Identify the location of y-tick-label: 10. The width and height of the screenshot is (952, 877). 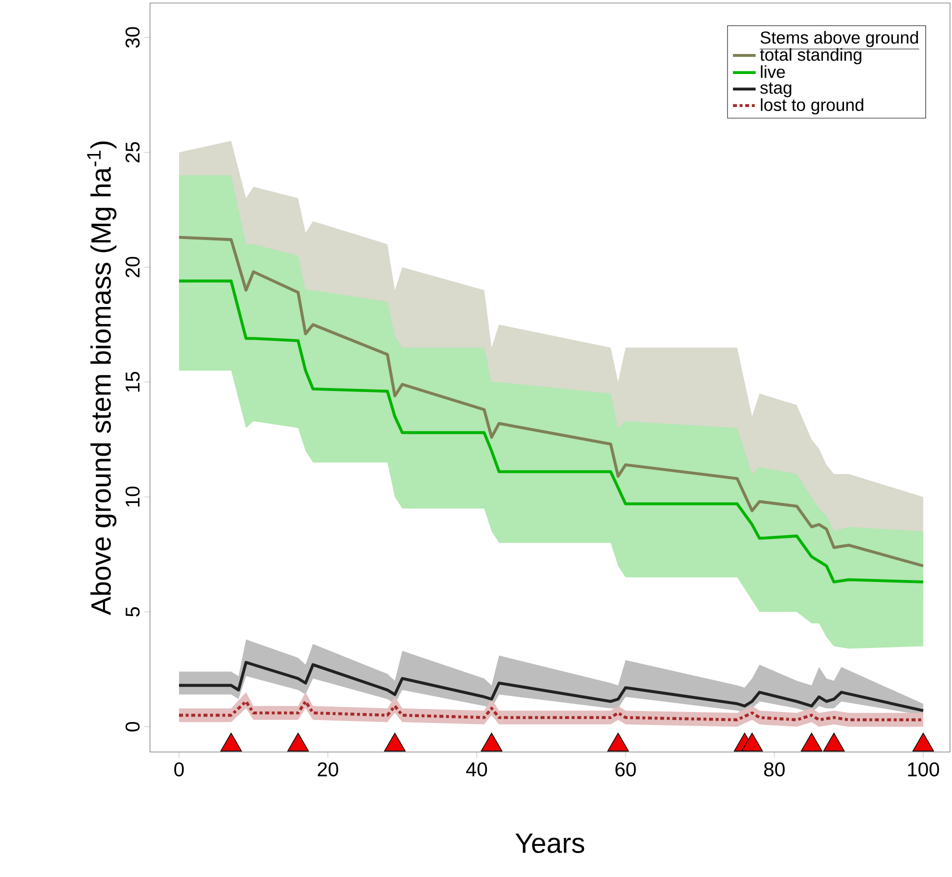
(133, 496).